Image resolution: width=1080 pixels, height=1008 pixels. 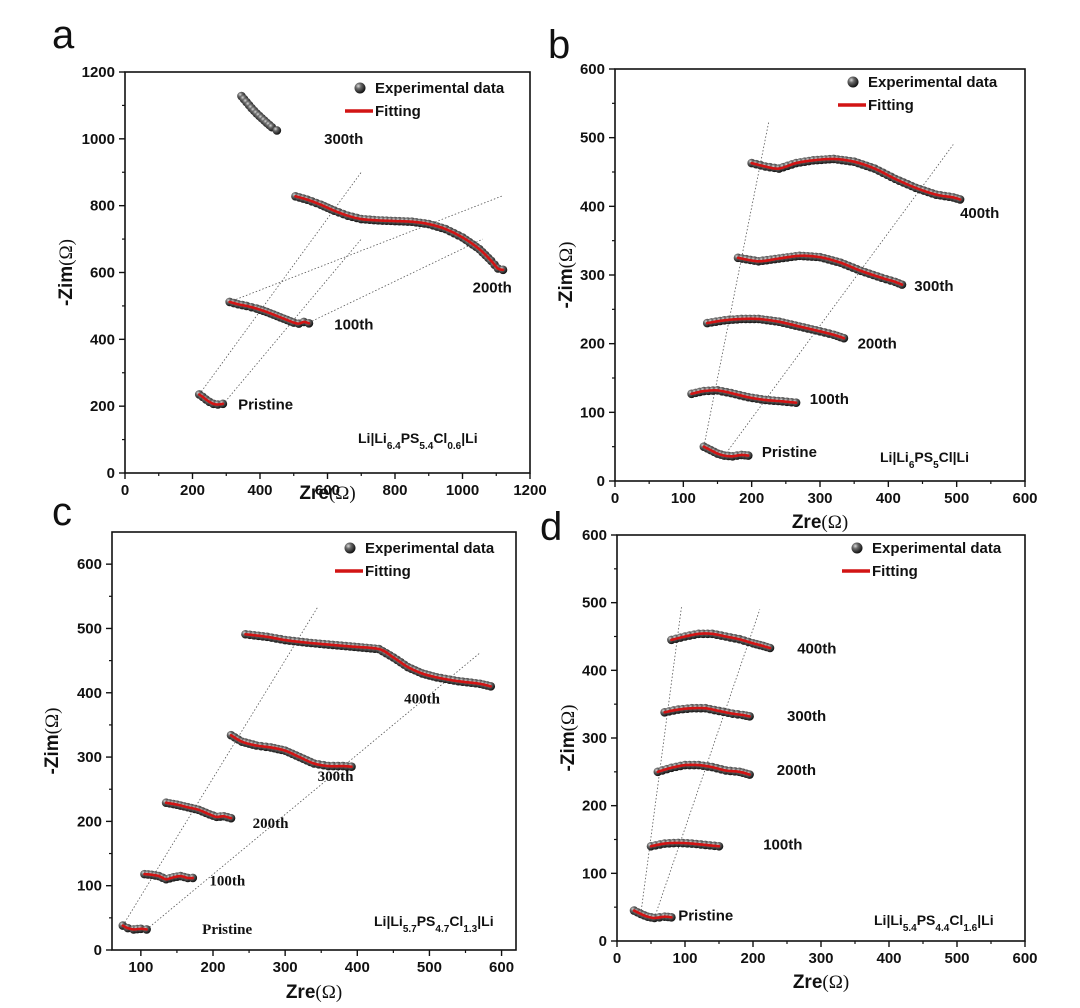 What do you see at coordinates (98, 72) in the screenshot?
I see `y-tick-label: 1200` at bounding box center [98, 72].